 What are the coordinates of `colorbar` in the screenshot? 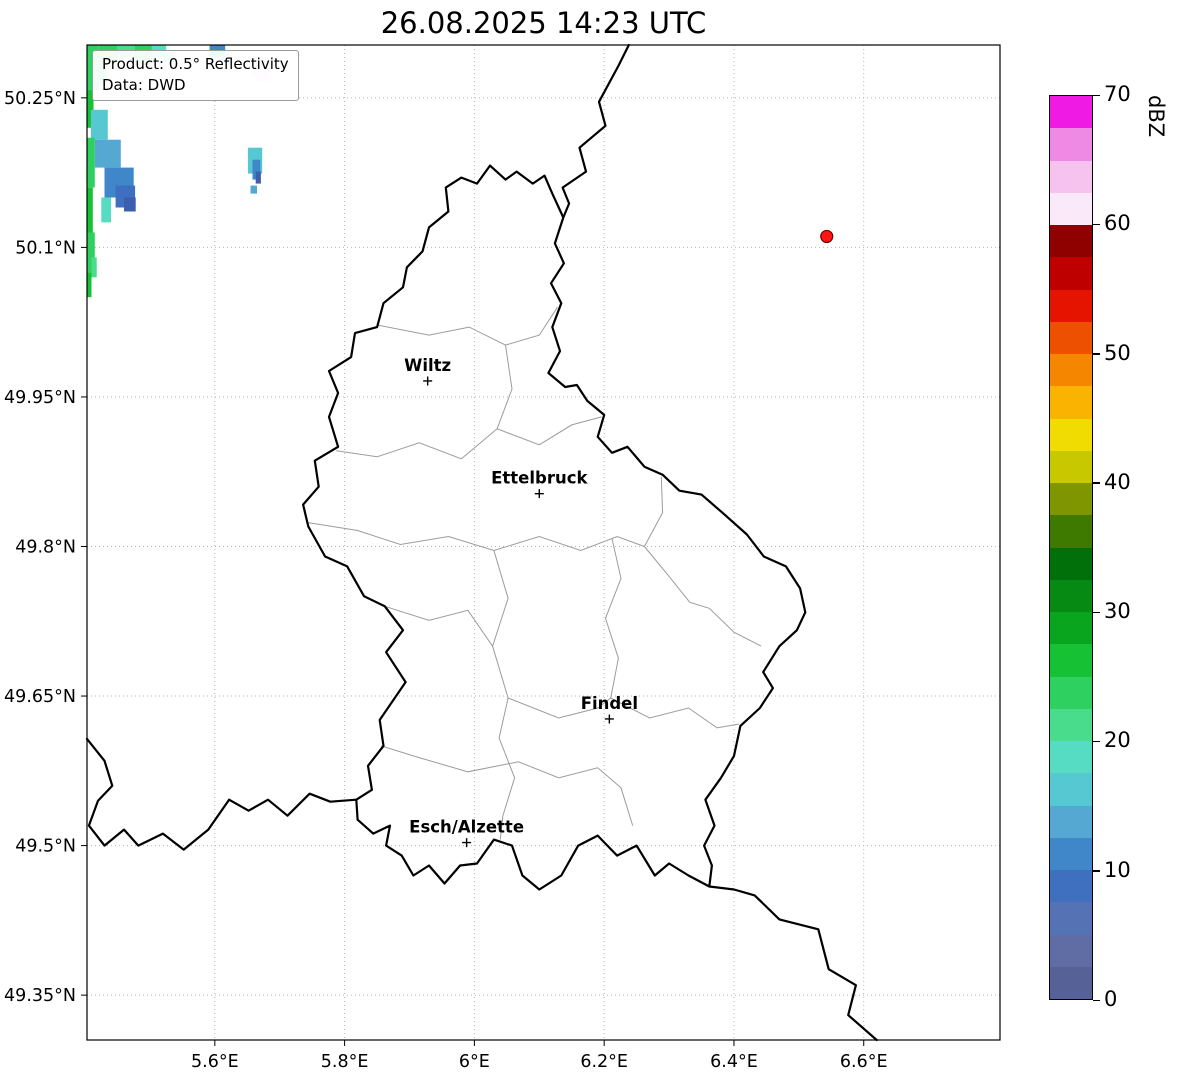 It's located at (1071, 547).